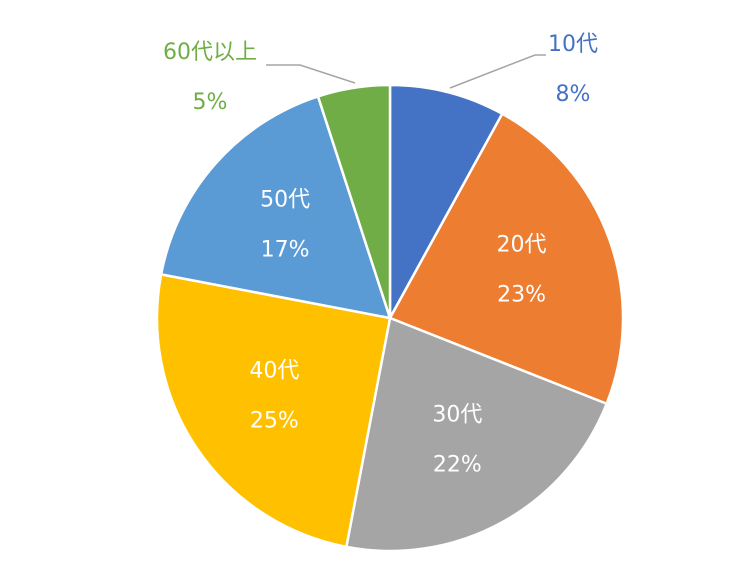  Describe the element at coordinates (573, 94) in the screenshot. I see `value-label: 8%` at that location.